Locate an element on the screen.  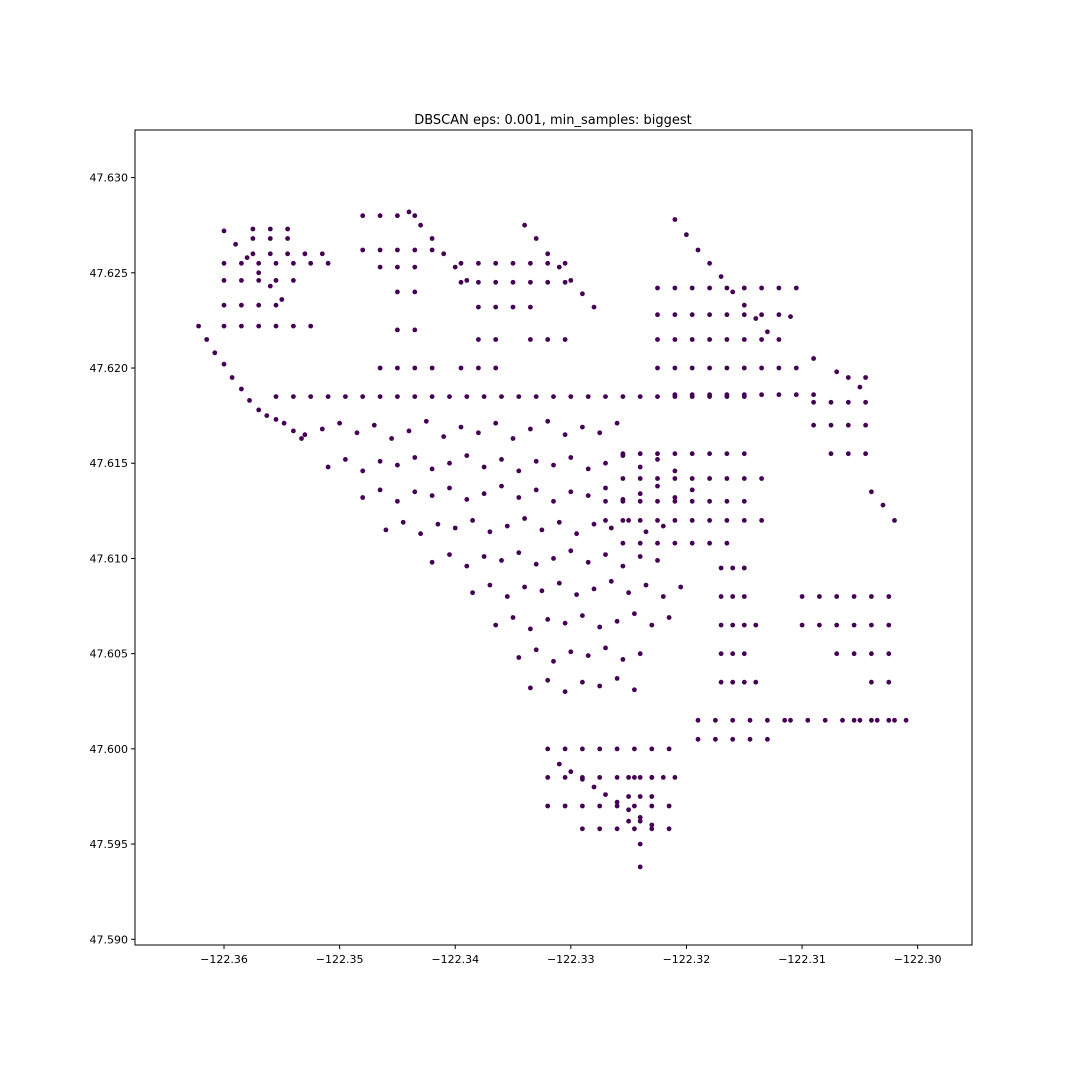
x-tick-label: −122.35 is located at coordinates (340, 959).